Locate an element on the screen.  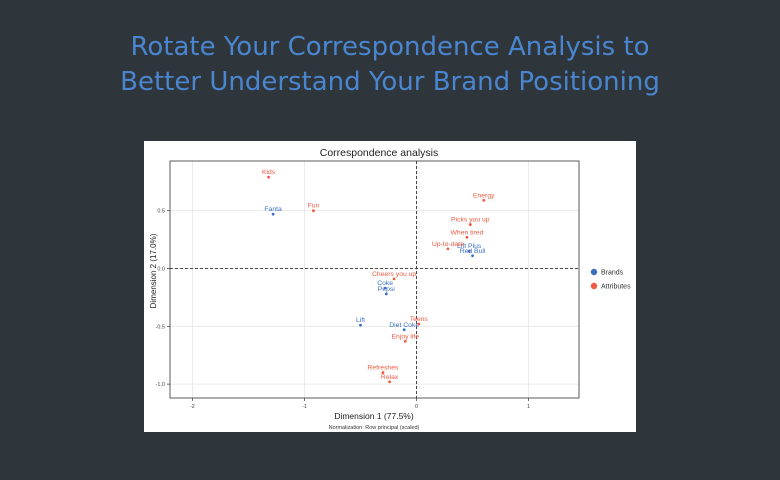
x-axis-label: Dimension 1 (77.5%) is located at coordinates (374, 416).